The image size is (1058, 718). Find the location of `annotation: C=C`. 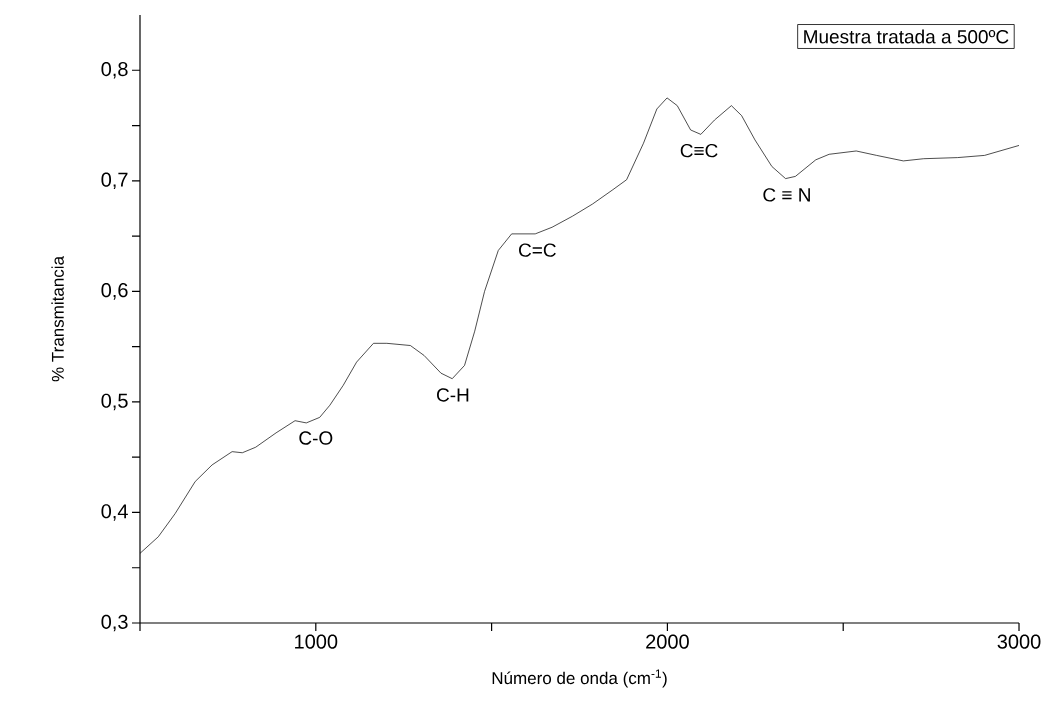

annotation: C=C is located at coordinates (537, 250).